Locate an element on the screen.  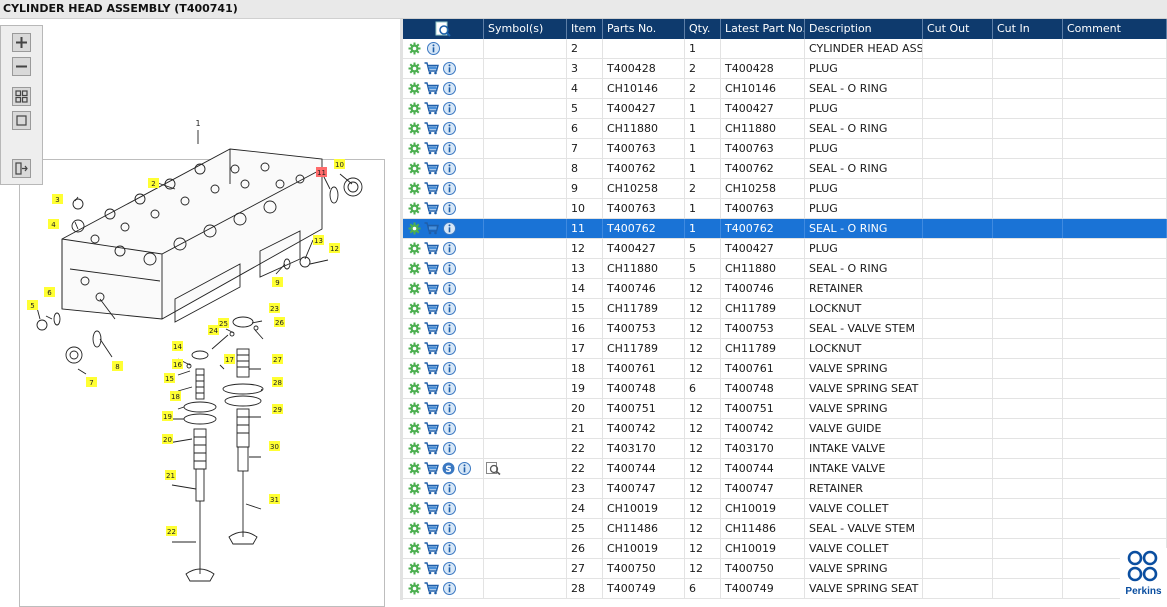
callout-13: 13 is located at coordinates (318, 240).